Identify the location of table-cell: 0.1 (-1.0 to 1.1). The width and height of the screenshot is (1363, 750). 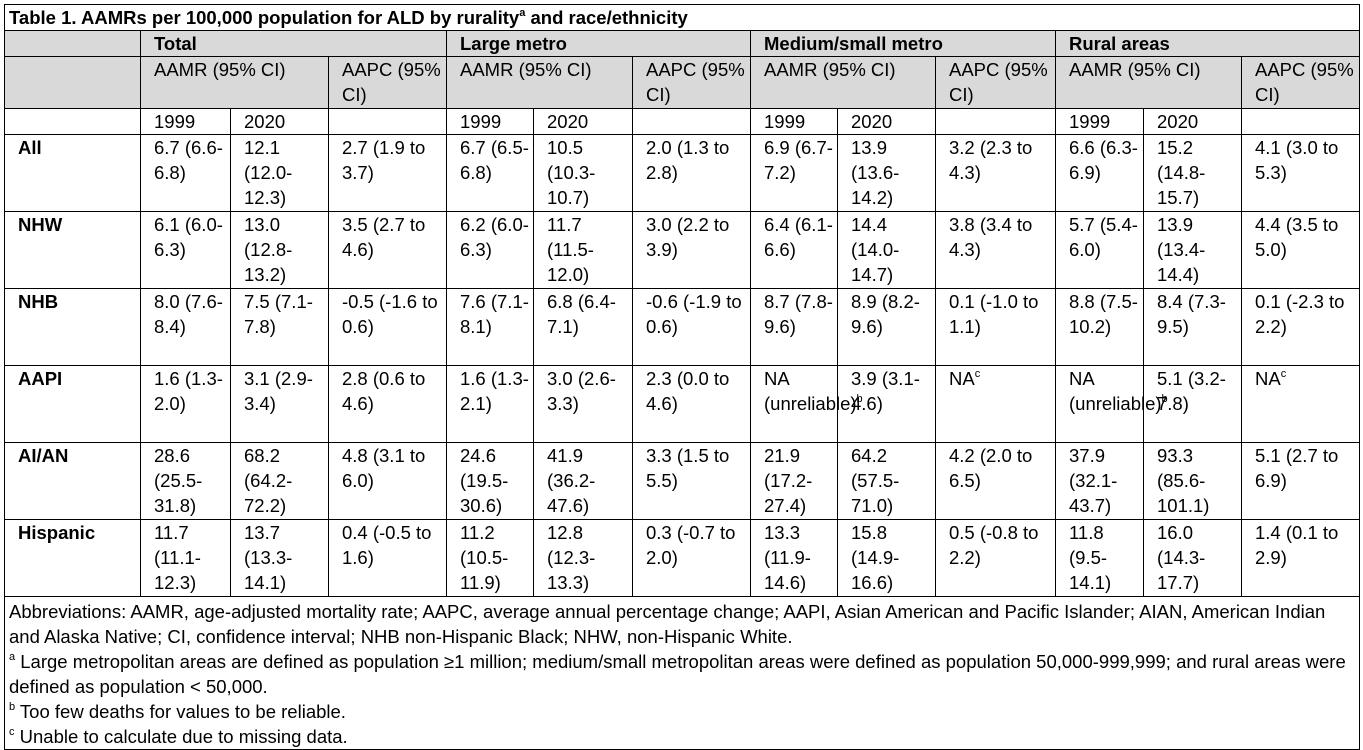
(995, 327).